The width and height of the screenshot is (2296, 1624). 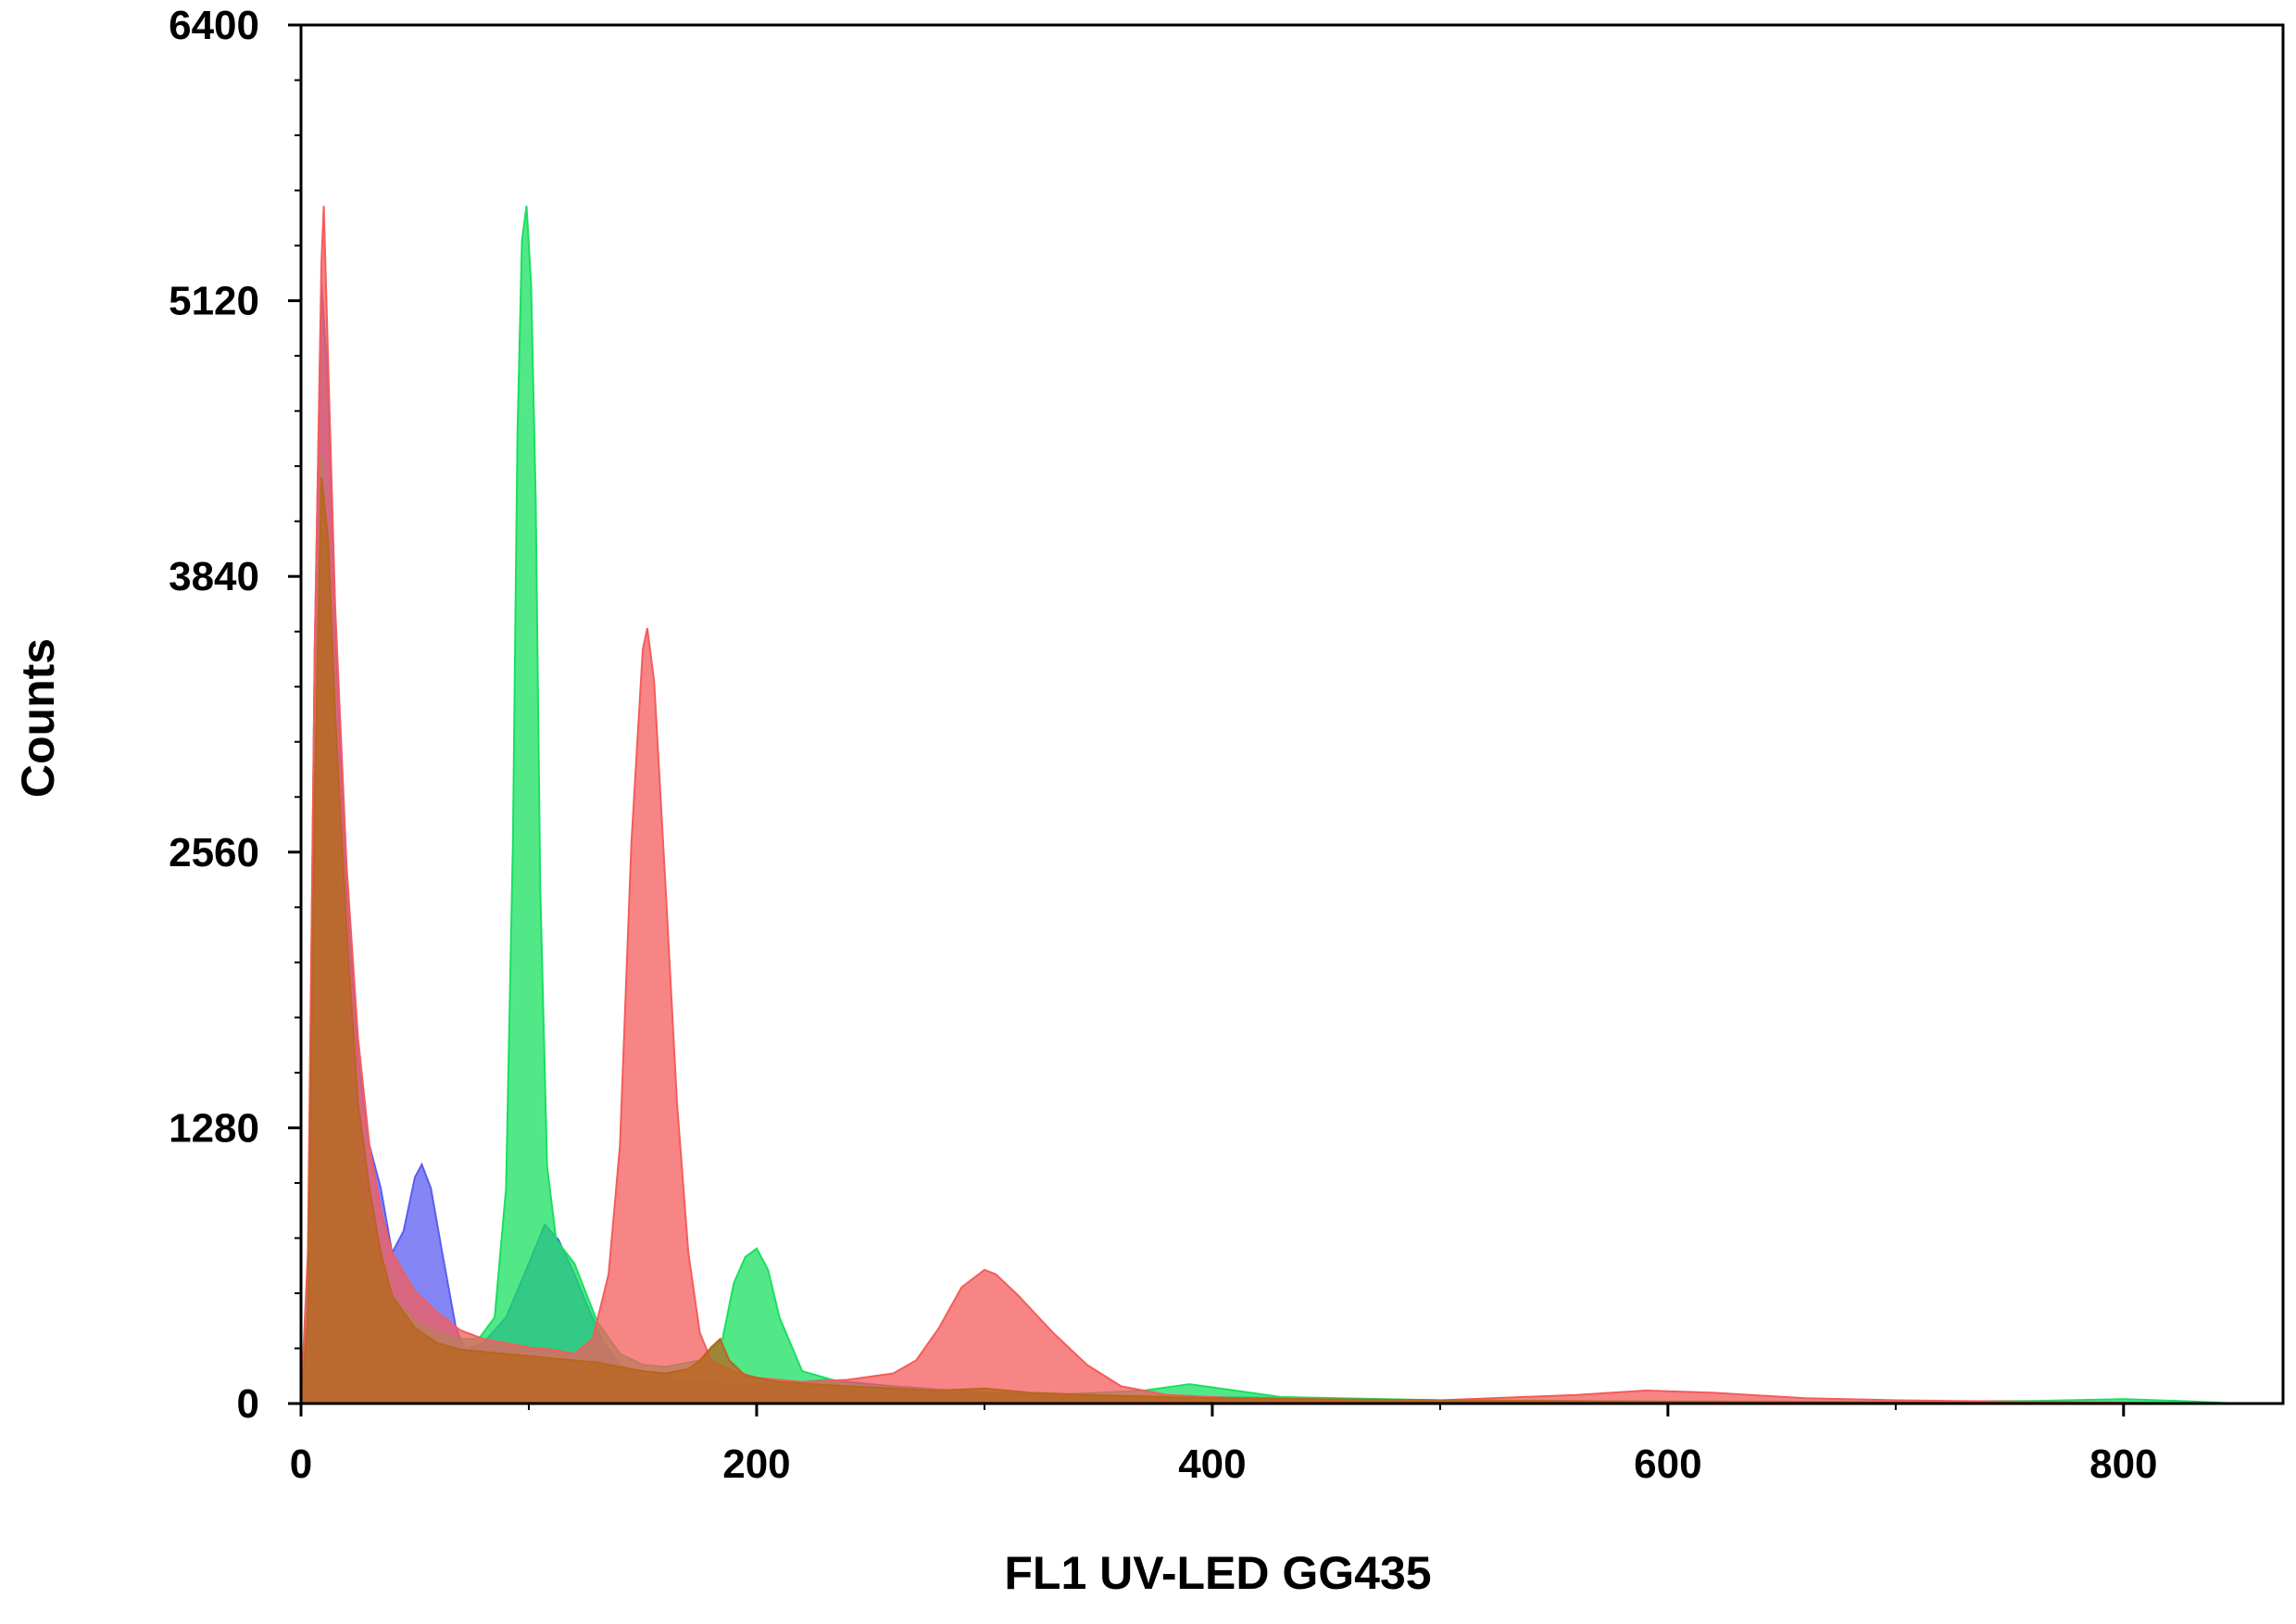 What do you see at coordinates (2123, 1464) in the screenshot?
I see `x-tick-label: 800` at bounding box center [2123, 1464].